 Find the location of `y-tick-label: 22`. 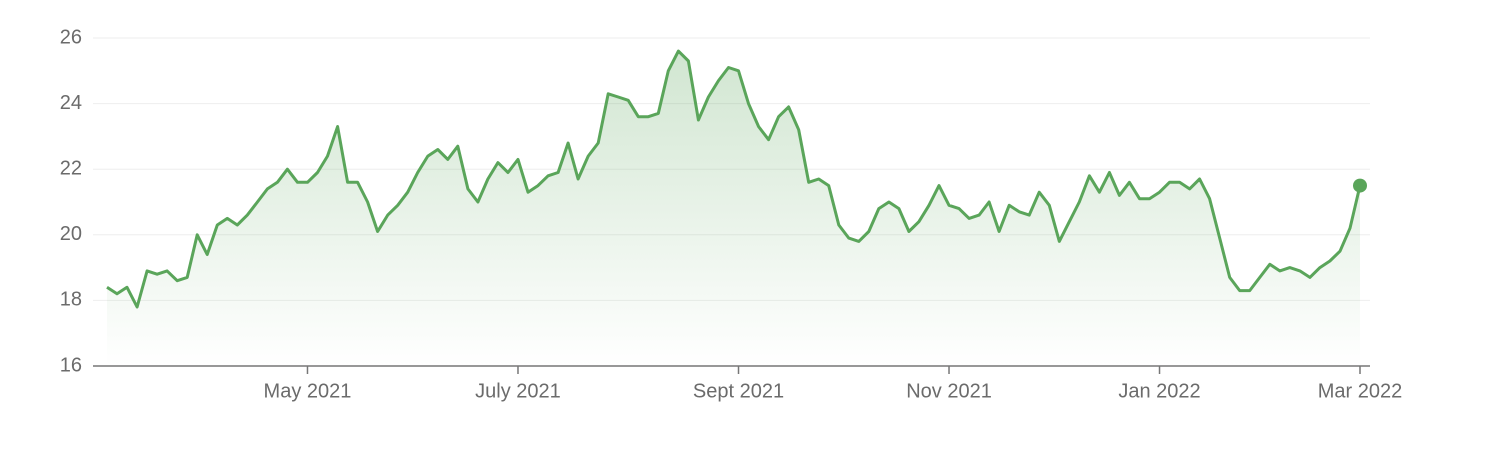

y-tick-label: 22 is located at coordinates (71, 168).